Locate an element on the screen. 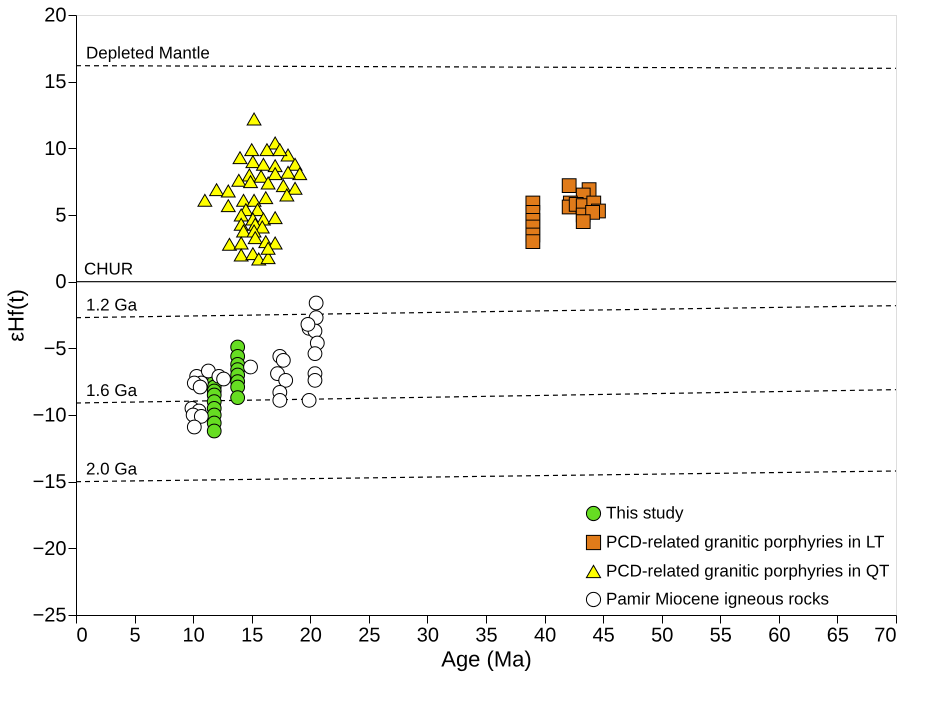 Image resolution: width=947 pixels, height=723 pixels. x-tick-label: 5 is located at coordinates (135, 635).